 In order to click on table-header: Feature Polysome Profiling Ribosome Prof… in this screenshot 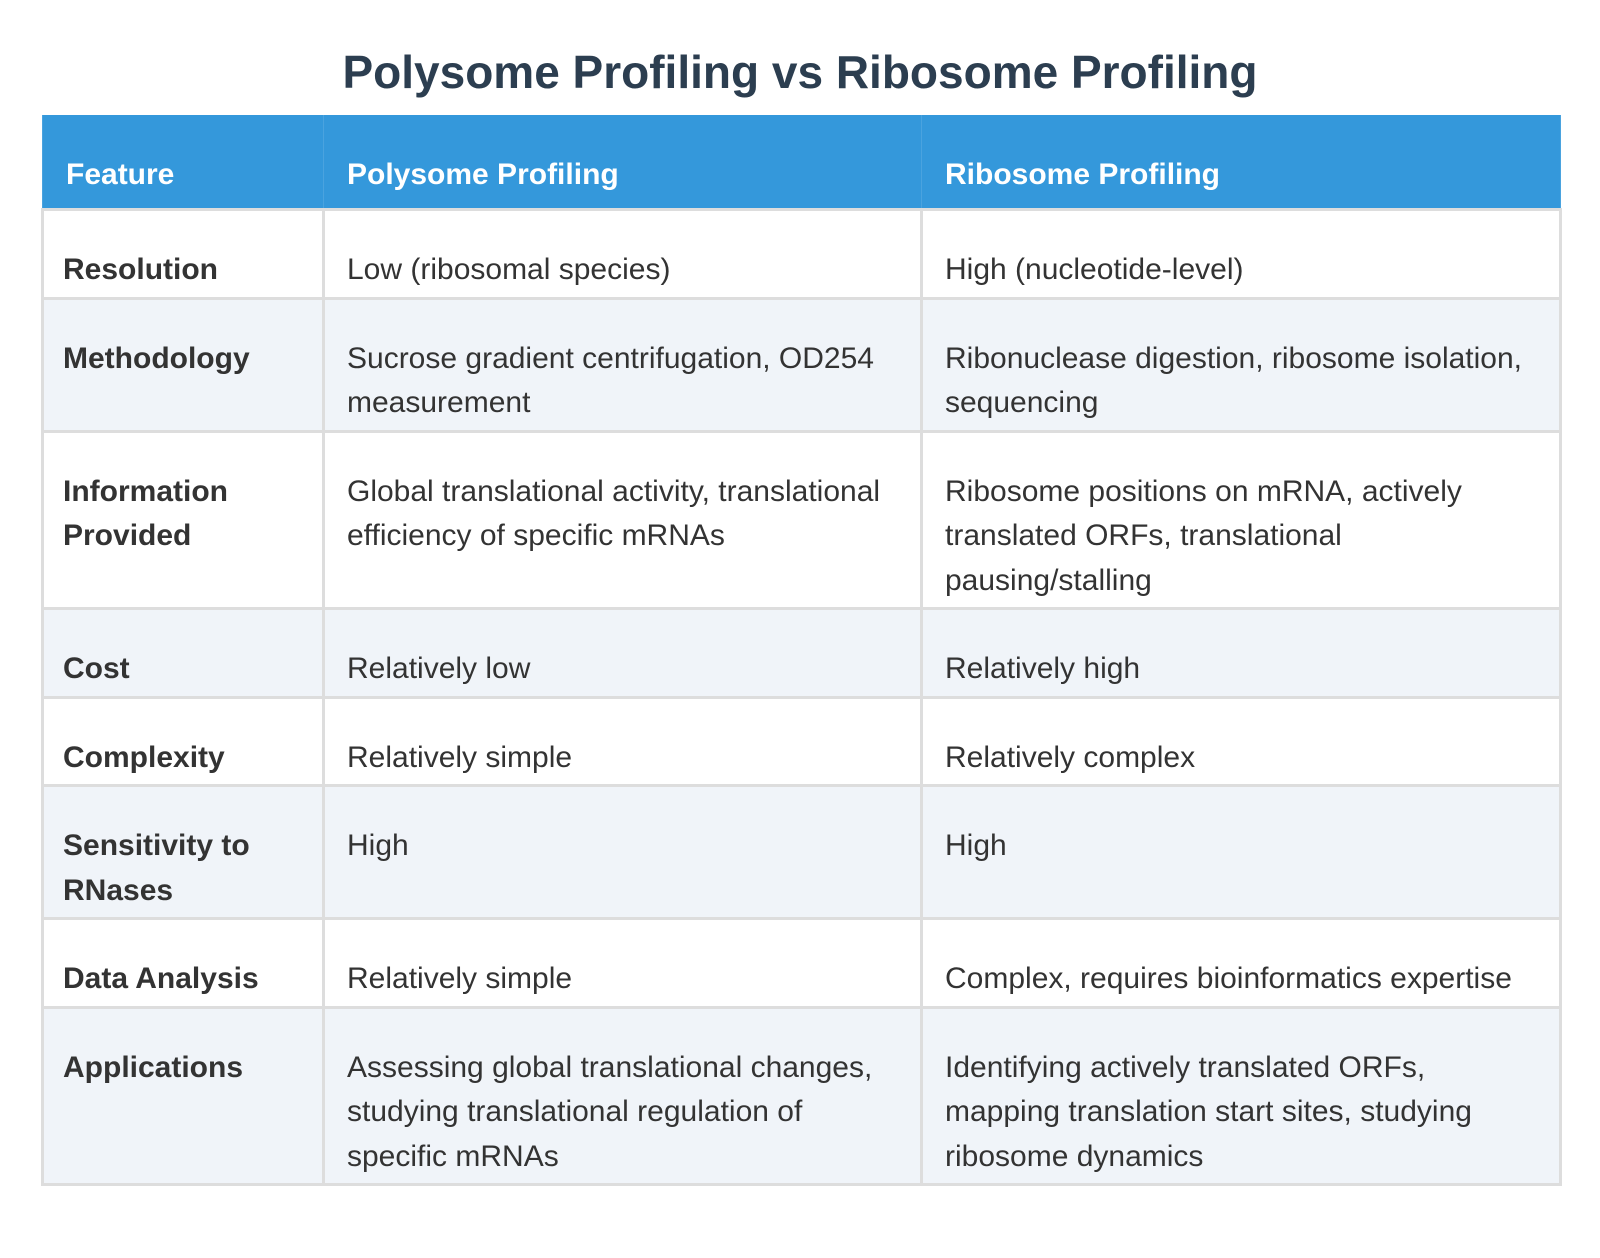, I will do `click(801, 162)`.